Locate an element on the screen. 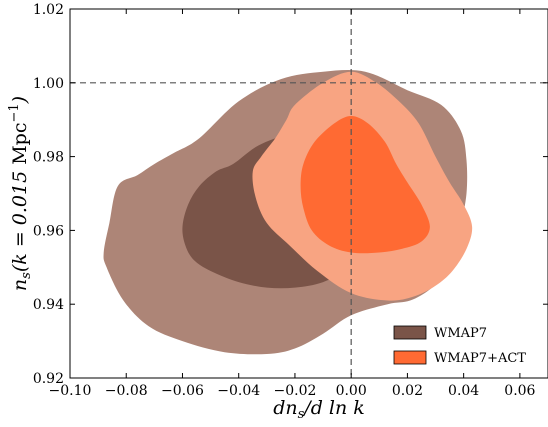 The image size is (548, 427). x-tick-label: −0.10 is located at coordinates (70, 391).